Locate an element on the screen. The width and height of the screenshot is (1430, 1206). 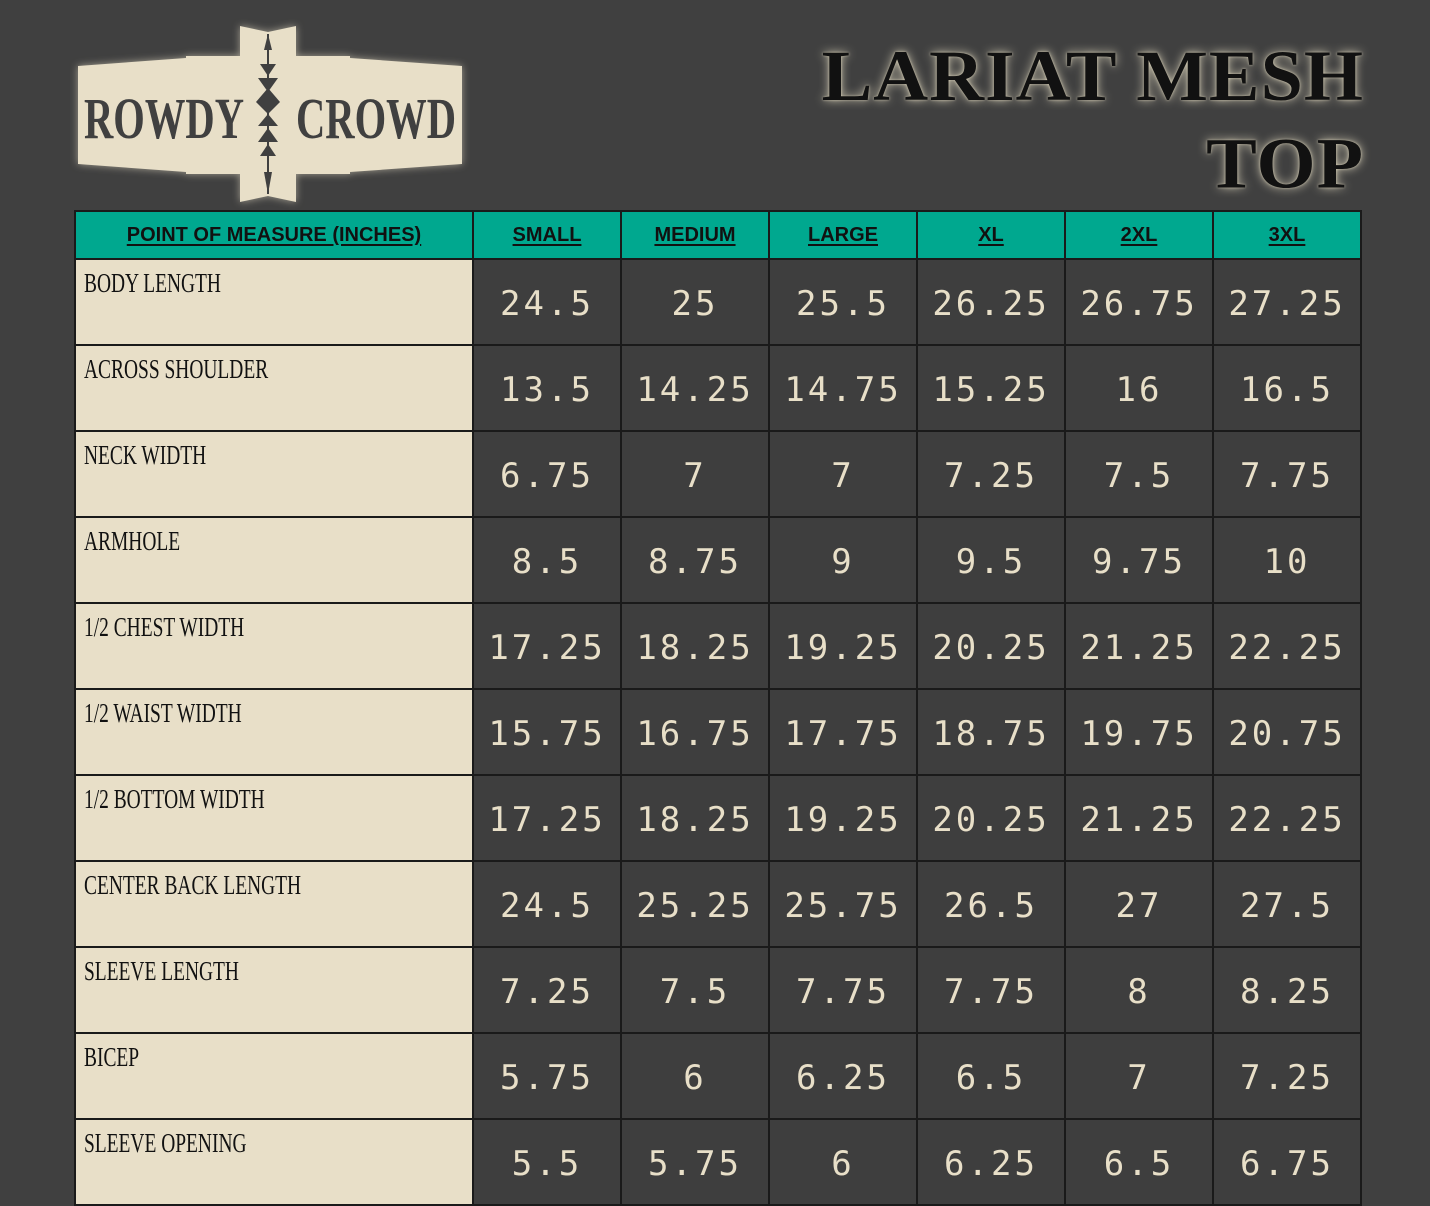
table-row: Sleeve Opening 5.5 5.75 6 6.25 6.5 6.75 is located at coordinates (718, 1162).